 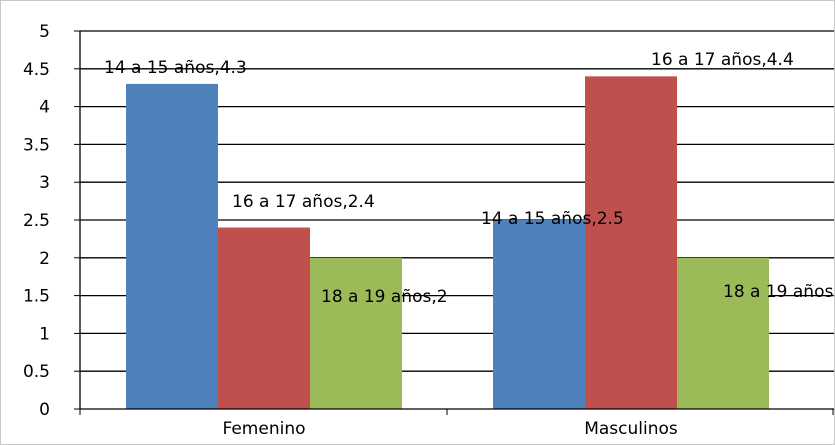 What do you see at coordinates (36, 221) in the screenshot?
I see `y-tick-label: 2.5` at bounding box center [36, 221].